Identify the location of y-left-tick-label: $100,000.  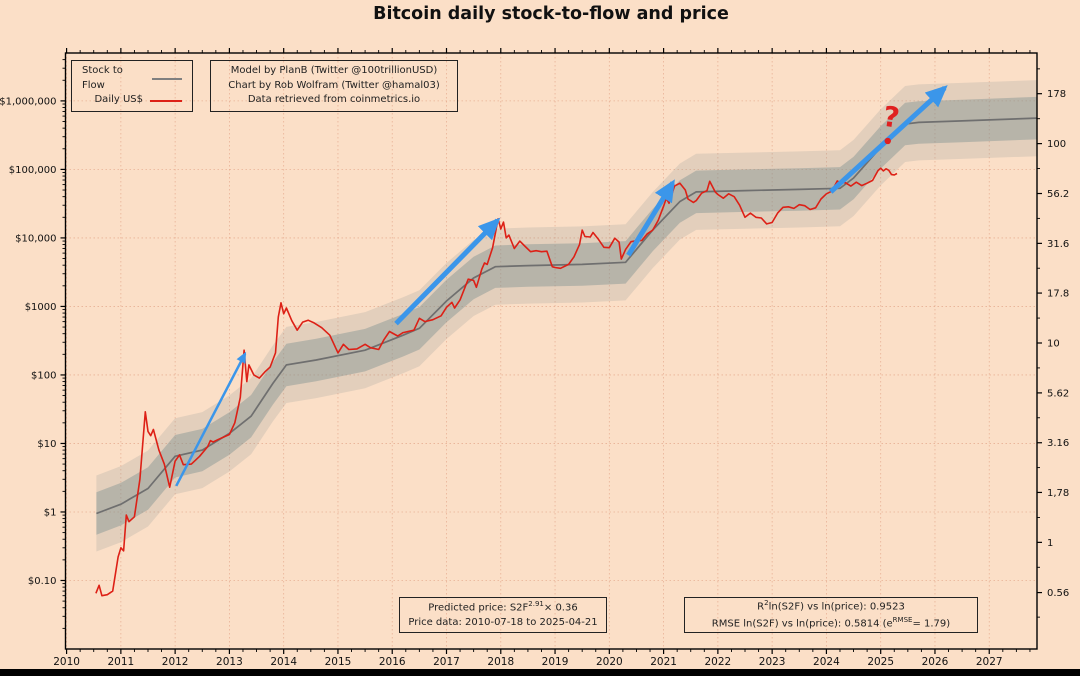
(33, 170).